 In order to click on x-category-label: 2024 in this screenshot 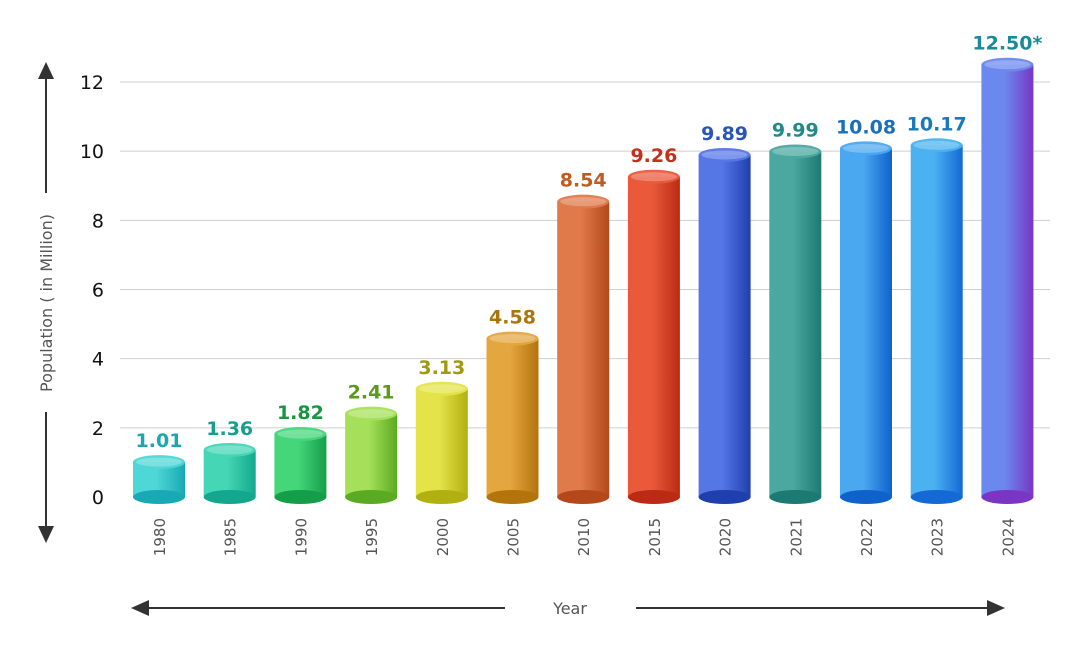, I will do `click(1008, 537)`.